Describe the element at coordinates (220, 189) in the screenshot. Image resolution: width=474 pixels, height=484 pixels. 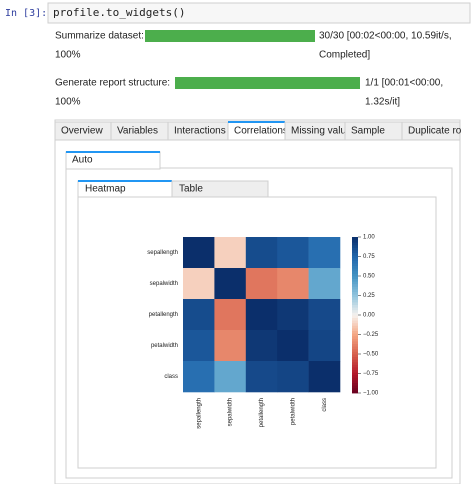
I see `view-tab` at that location.